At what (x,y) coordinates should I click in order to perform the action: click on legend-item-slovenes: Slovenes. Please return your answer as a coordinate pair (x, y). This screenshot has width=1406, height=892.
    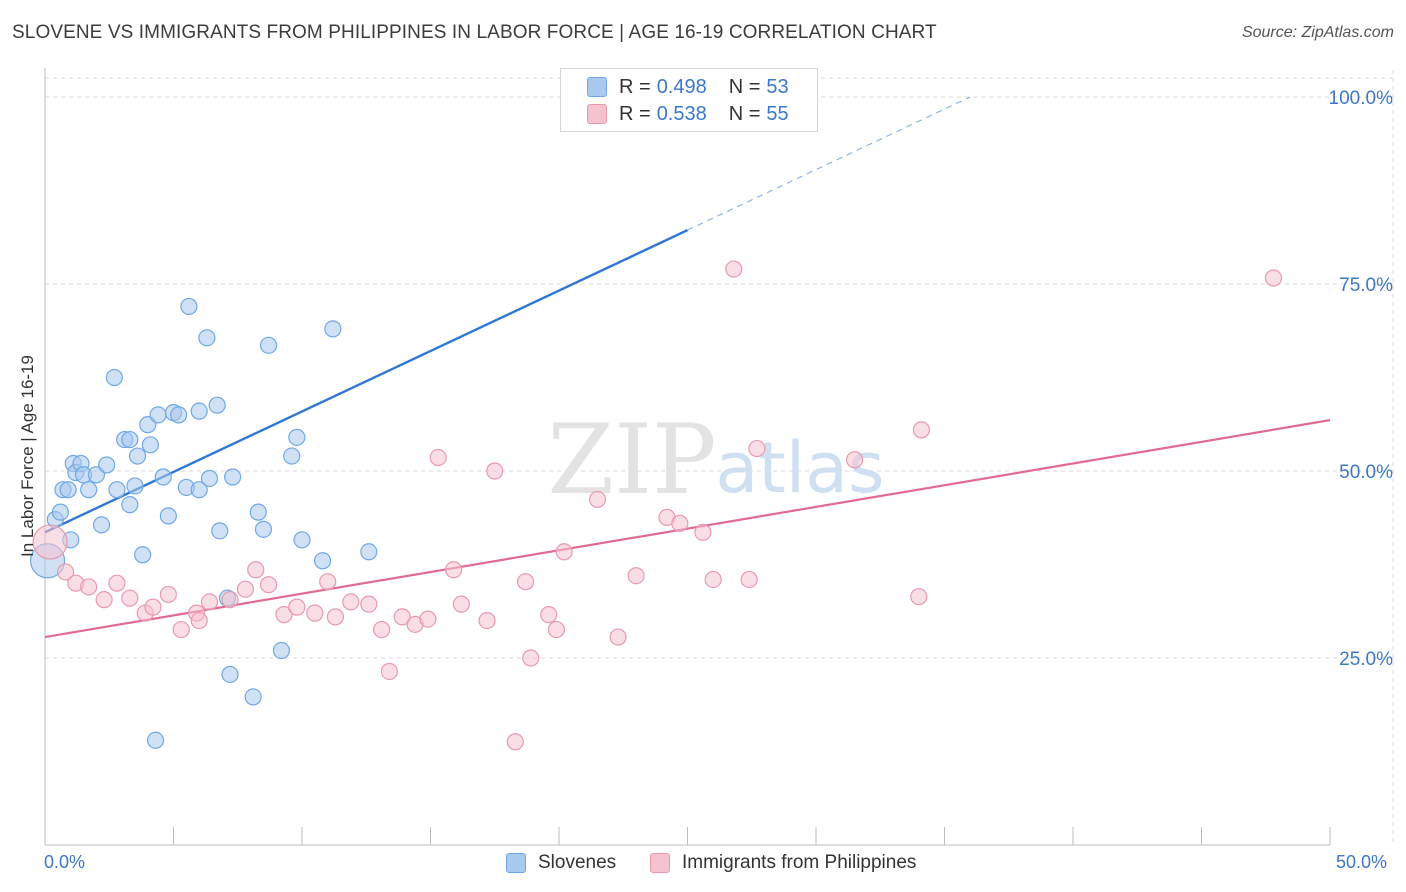
    Looking at the image, I should click on (561, 863).